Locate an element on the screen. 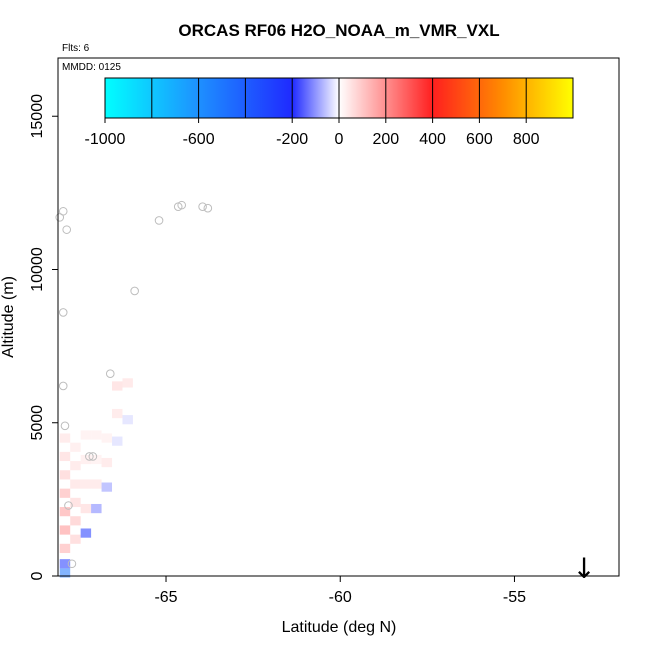  colorbar-ticks: -1000 -600 -200 0 200 400 600 800 is located at coordinates (312, 113).